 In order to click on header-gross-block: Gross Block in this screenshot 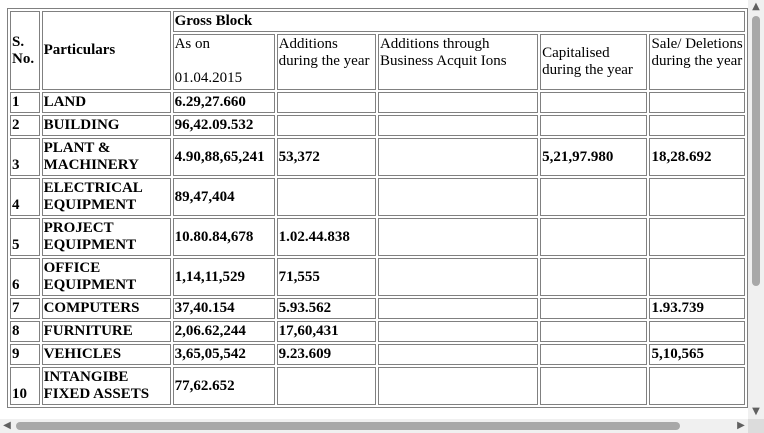, I will do `click(458, 21)`.